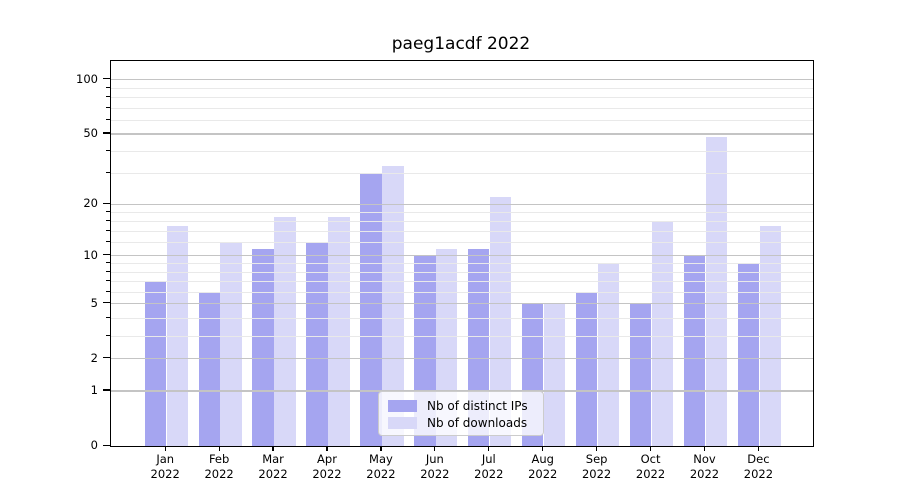 The width and height of the screenshot is (900, 500). Describe the element at coordinates (94, 357) in the screenshot. I see `y-tick-label: 2` at that location.